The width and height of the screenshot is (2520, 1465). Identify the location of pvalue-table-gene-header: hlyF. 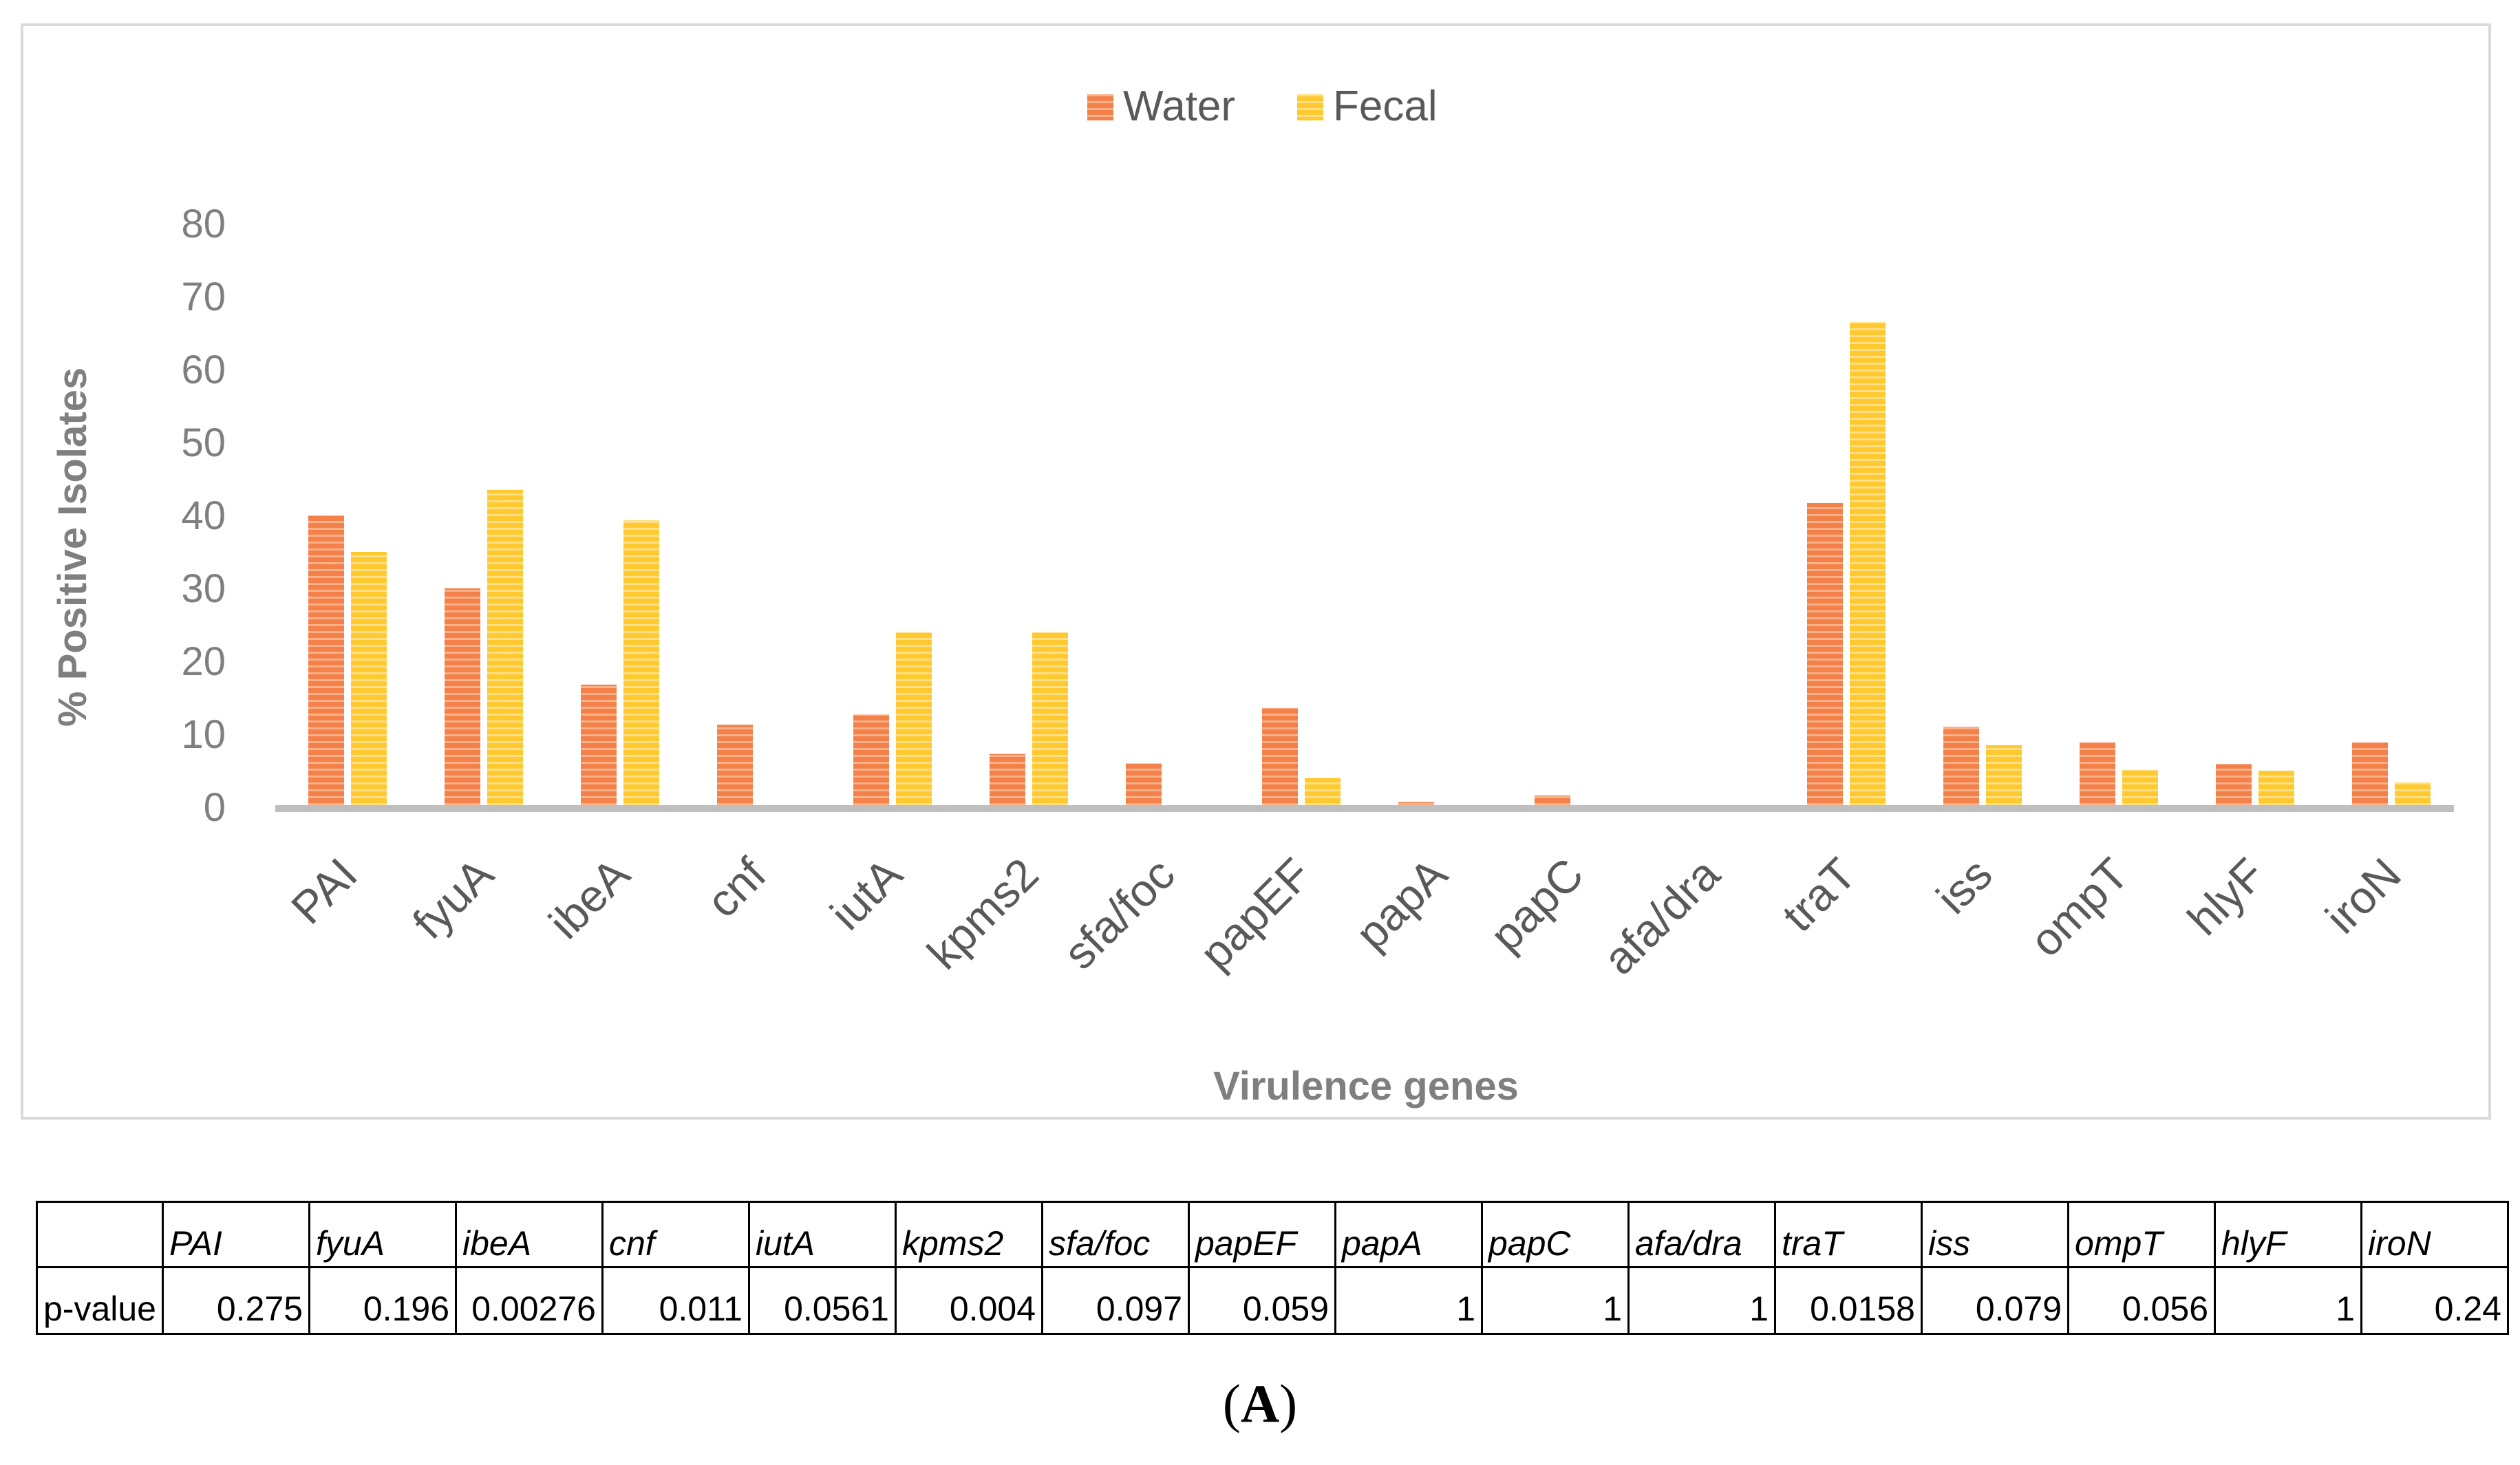
(2288, 1234).